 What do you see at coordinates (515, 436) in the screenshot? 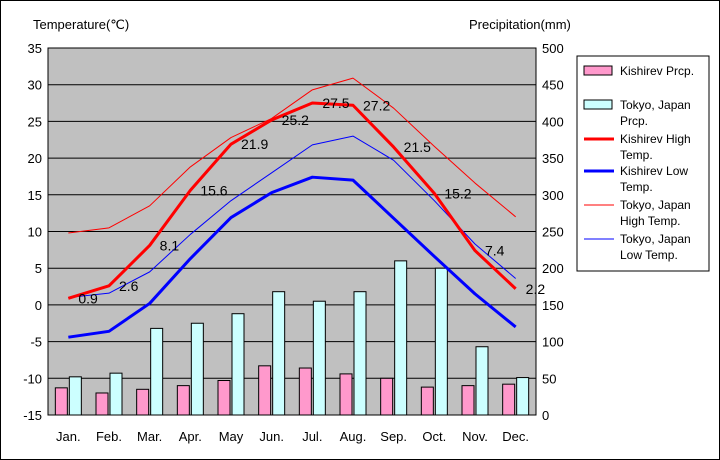
I see `x-tick-label: Dec.` at bounding box center [515, 436].